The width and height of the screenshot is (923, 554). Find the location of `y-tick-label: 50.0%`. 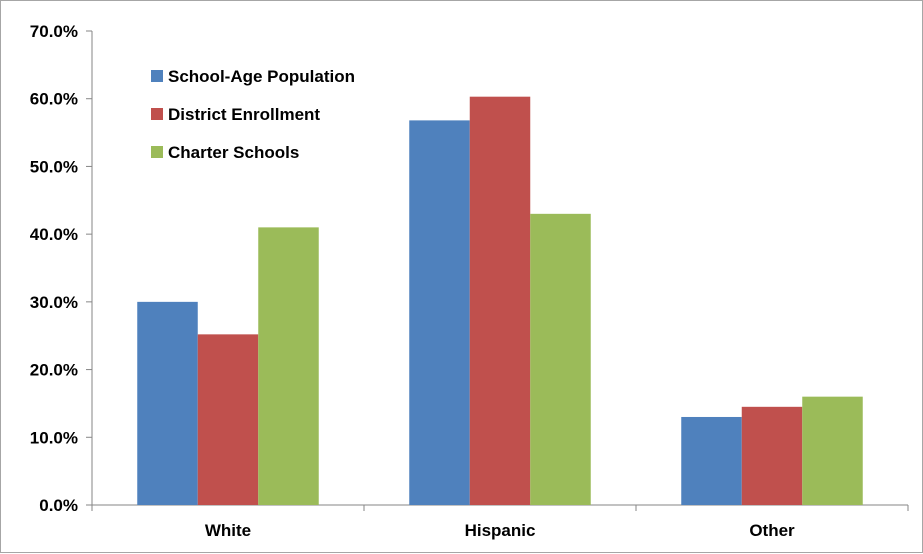

y-tick-label: 50.0% is located at coordinates (54, 166).